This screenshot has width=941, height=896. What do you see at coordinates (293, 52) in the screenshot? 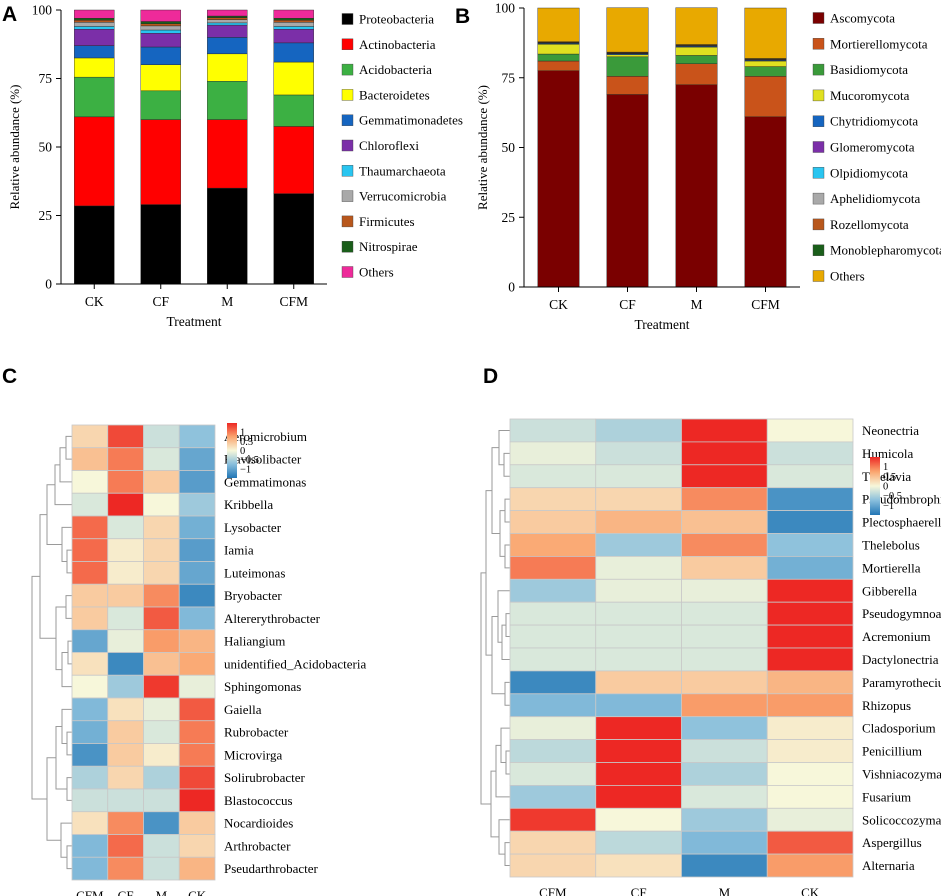
I see `panel-a-bar-cfm-gemmatimonadetes` at bounding box center [293, 52].